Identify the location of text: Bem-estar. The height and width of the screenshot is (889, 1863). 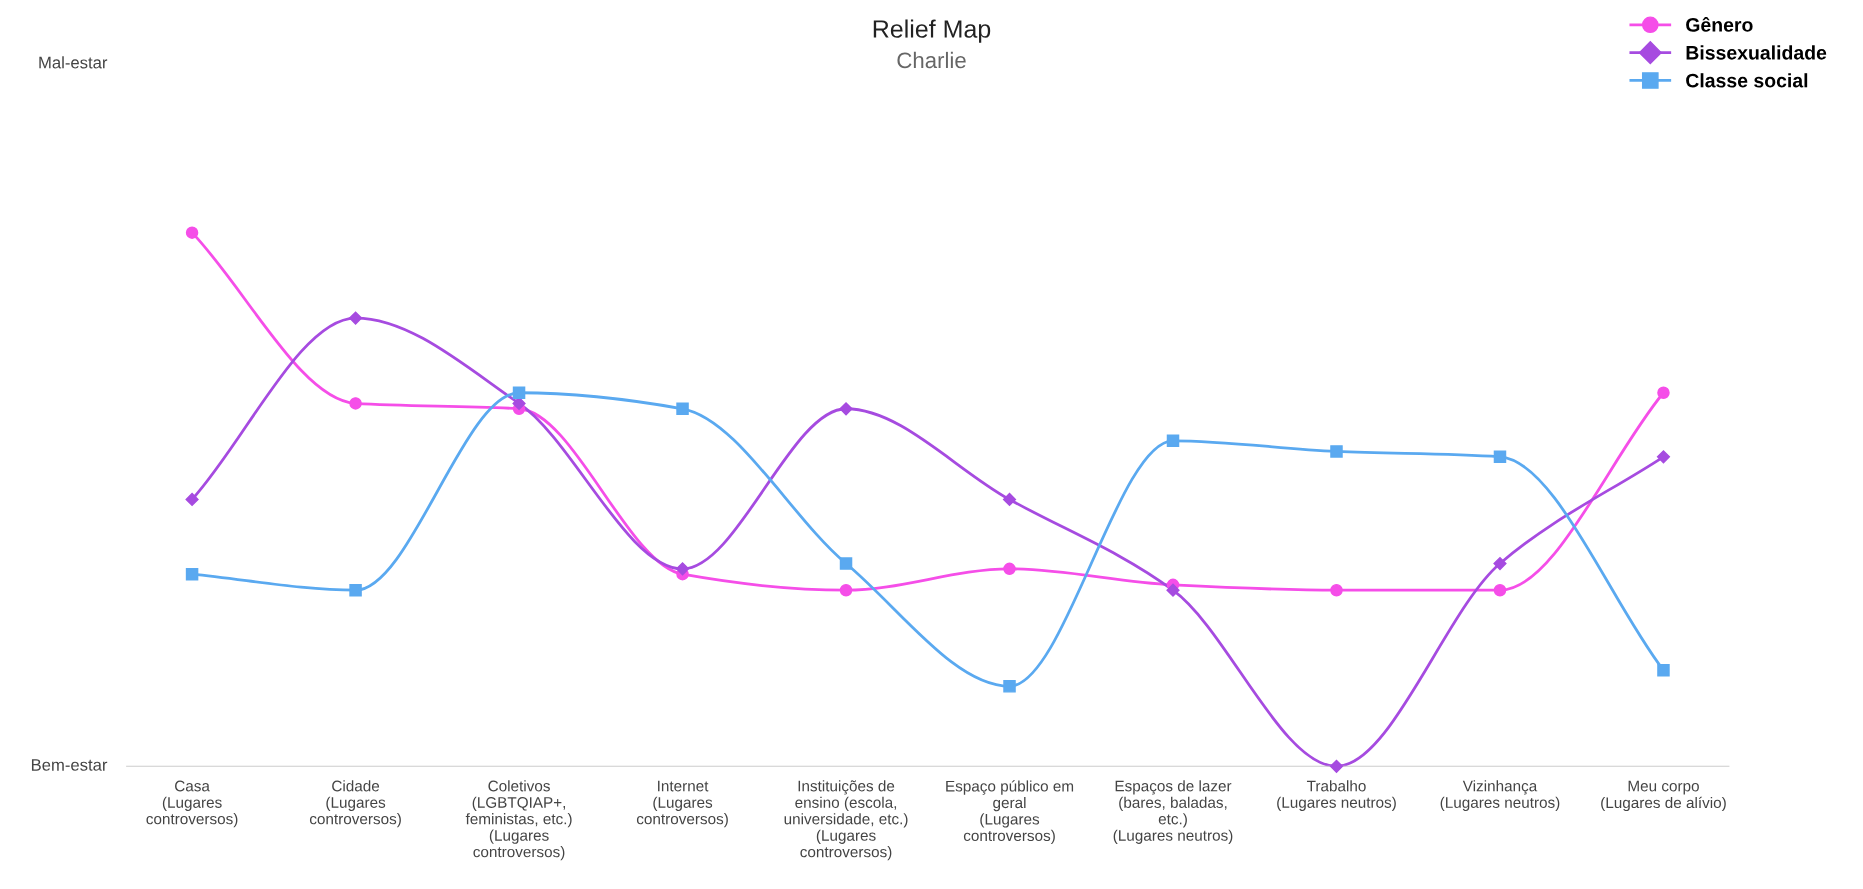
(69, 765).